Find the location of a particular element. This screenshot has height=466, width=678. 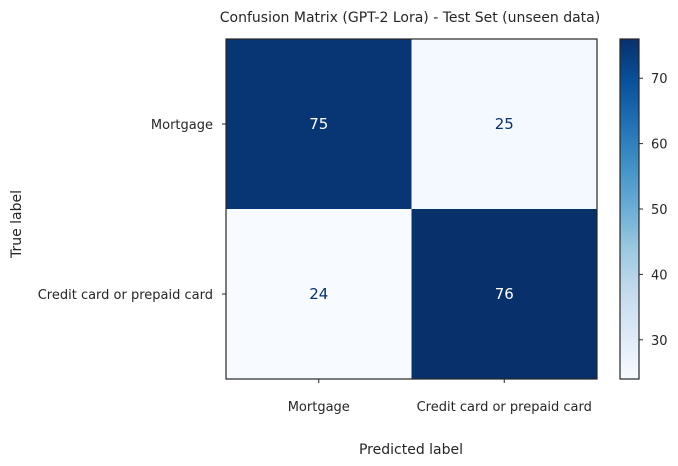

colorbar-tick-label: 50 is located at coordinates (659, 210).